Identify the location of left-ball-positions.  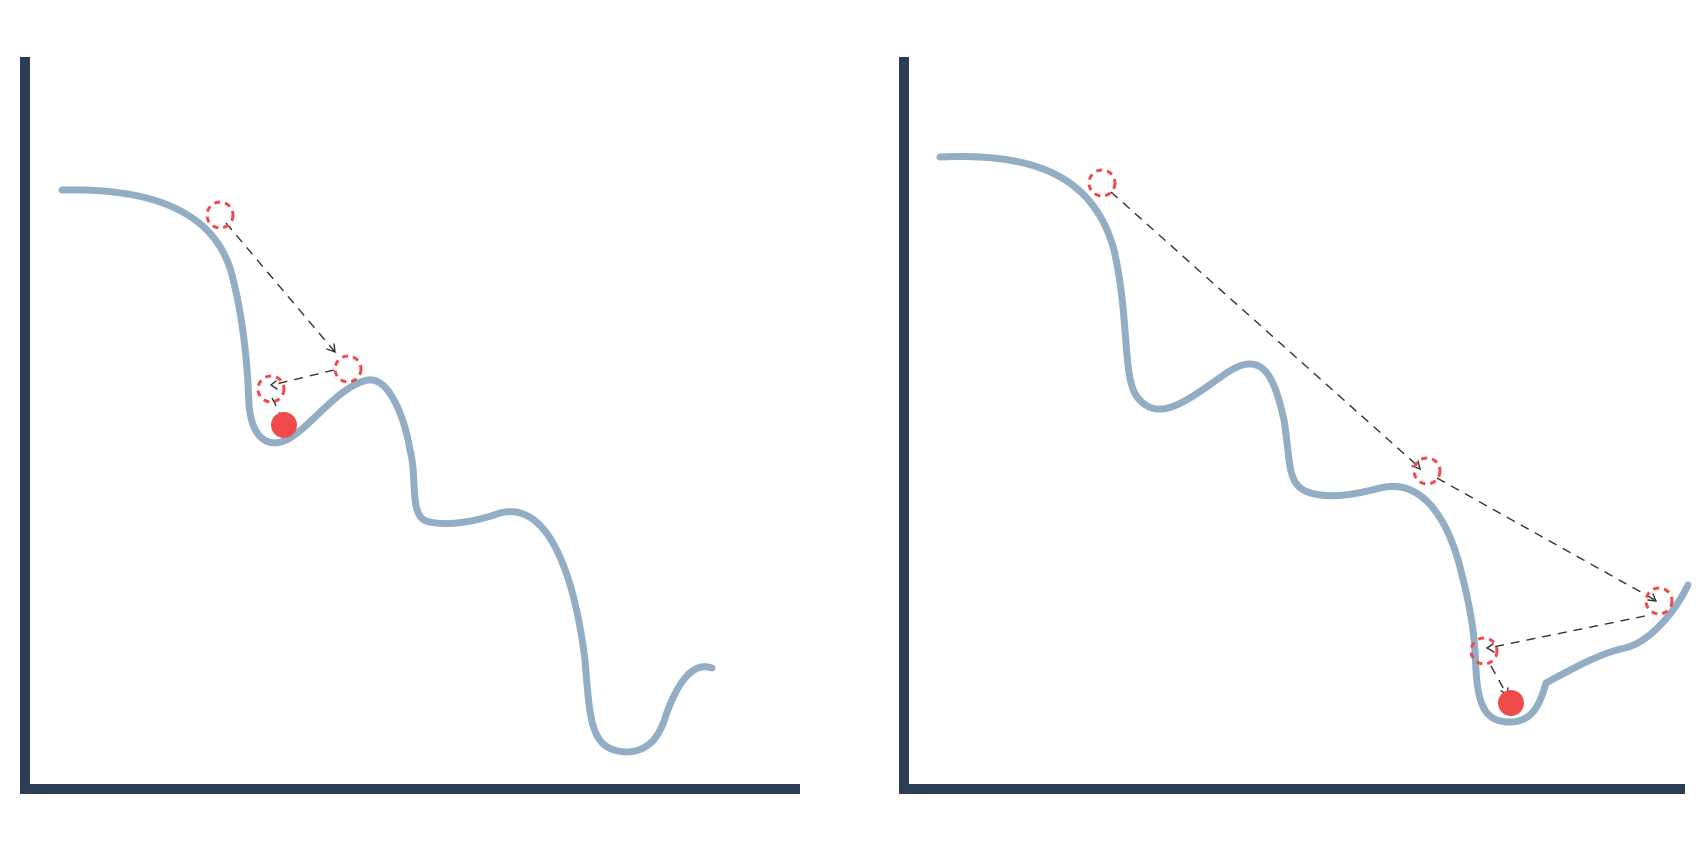
(284, 319).